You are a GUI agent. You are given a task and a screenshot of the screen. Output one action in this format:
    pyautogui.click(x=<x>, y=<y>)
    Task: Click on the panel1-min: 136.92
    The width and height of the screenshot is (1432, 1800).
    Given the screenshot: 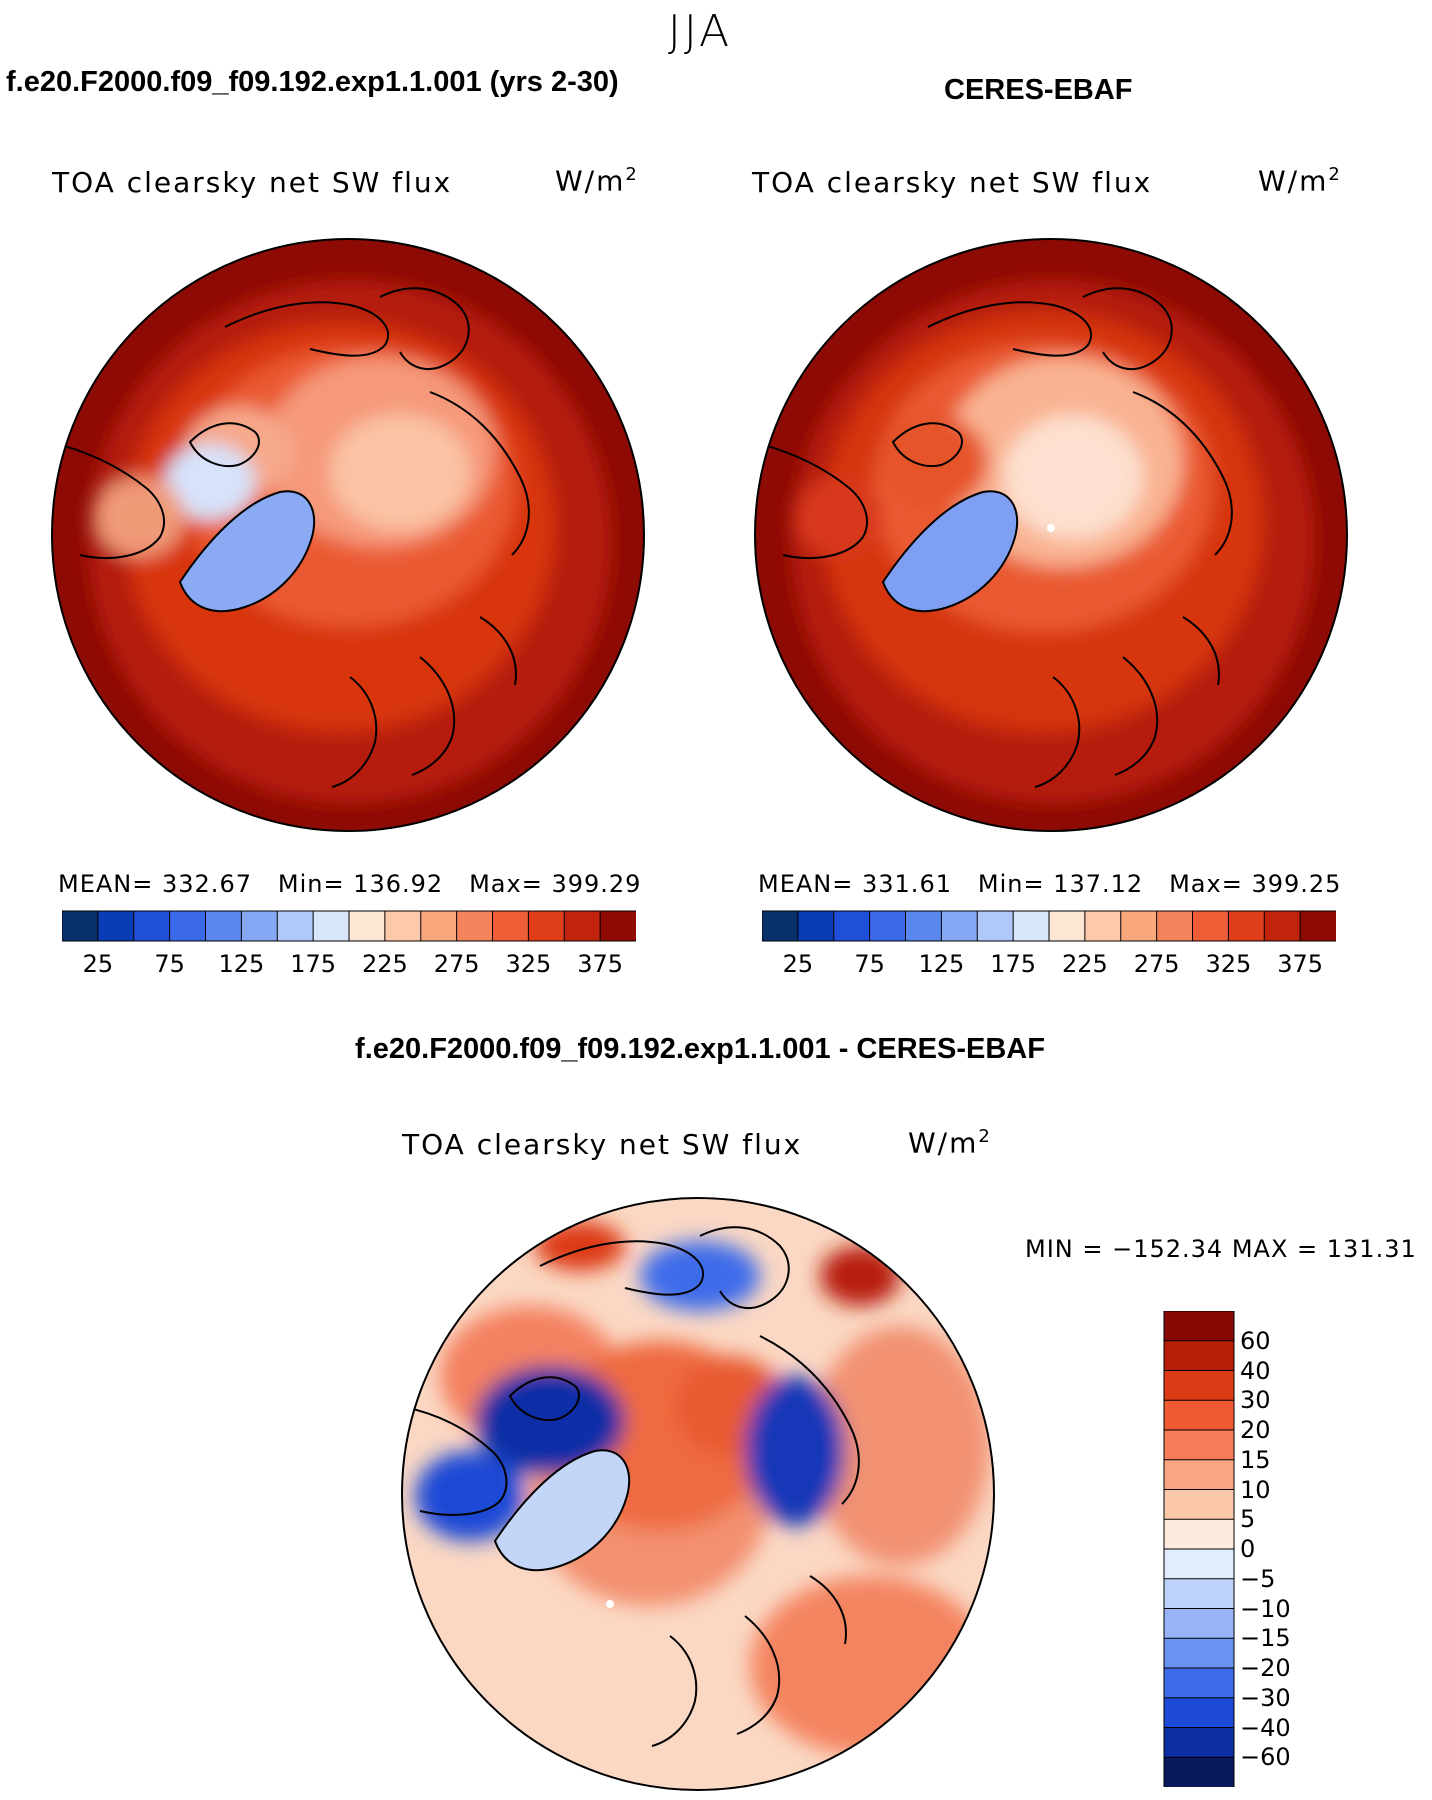 What is the action you would take?
    pyautogui.click(x=398, y=884)
    